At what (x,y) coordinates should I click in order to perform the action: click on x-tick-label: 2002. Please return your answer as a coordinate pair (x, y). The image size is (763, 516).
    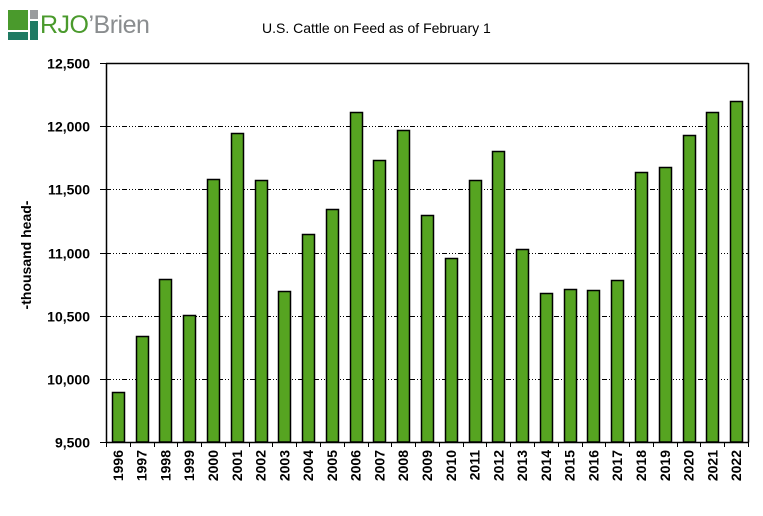
    Looking at the image, I should click on (261, 465).